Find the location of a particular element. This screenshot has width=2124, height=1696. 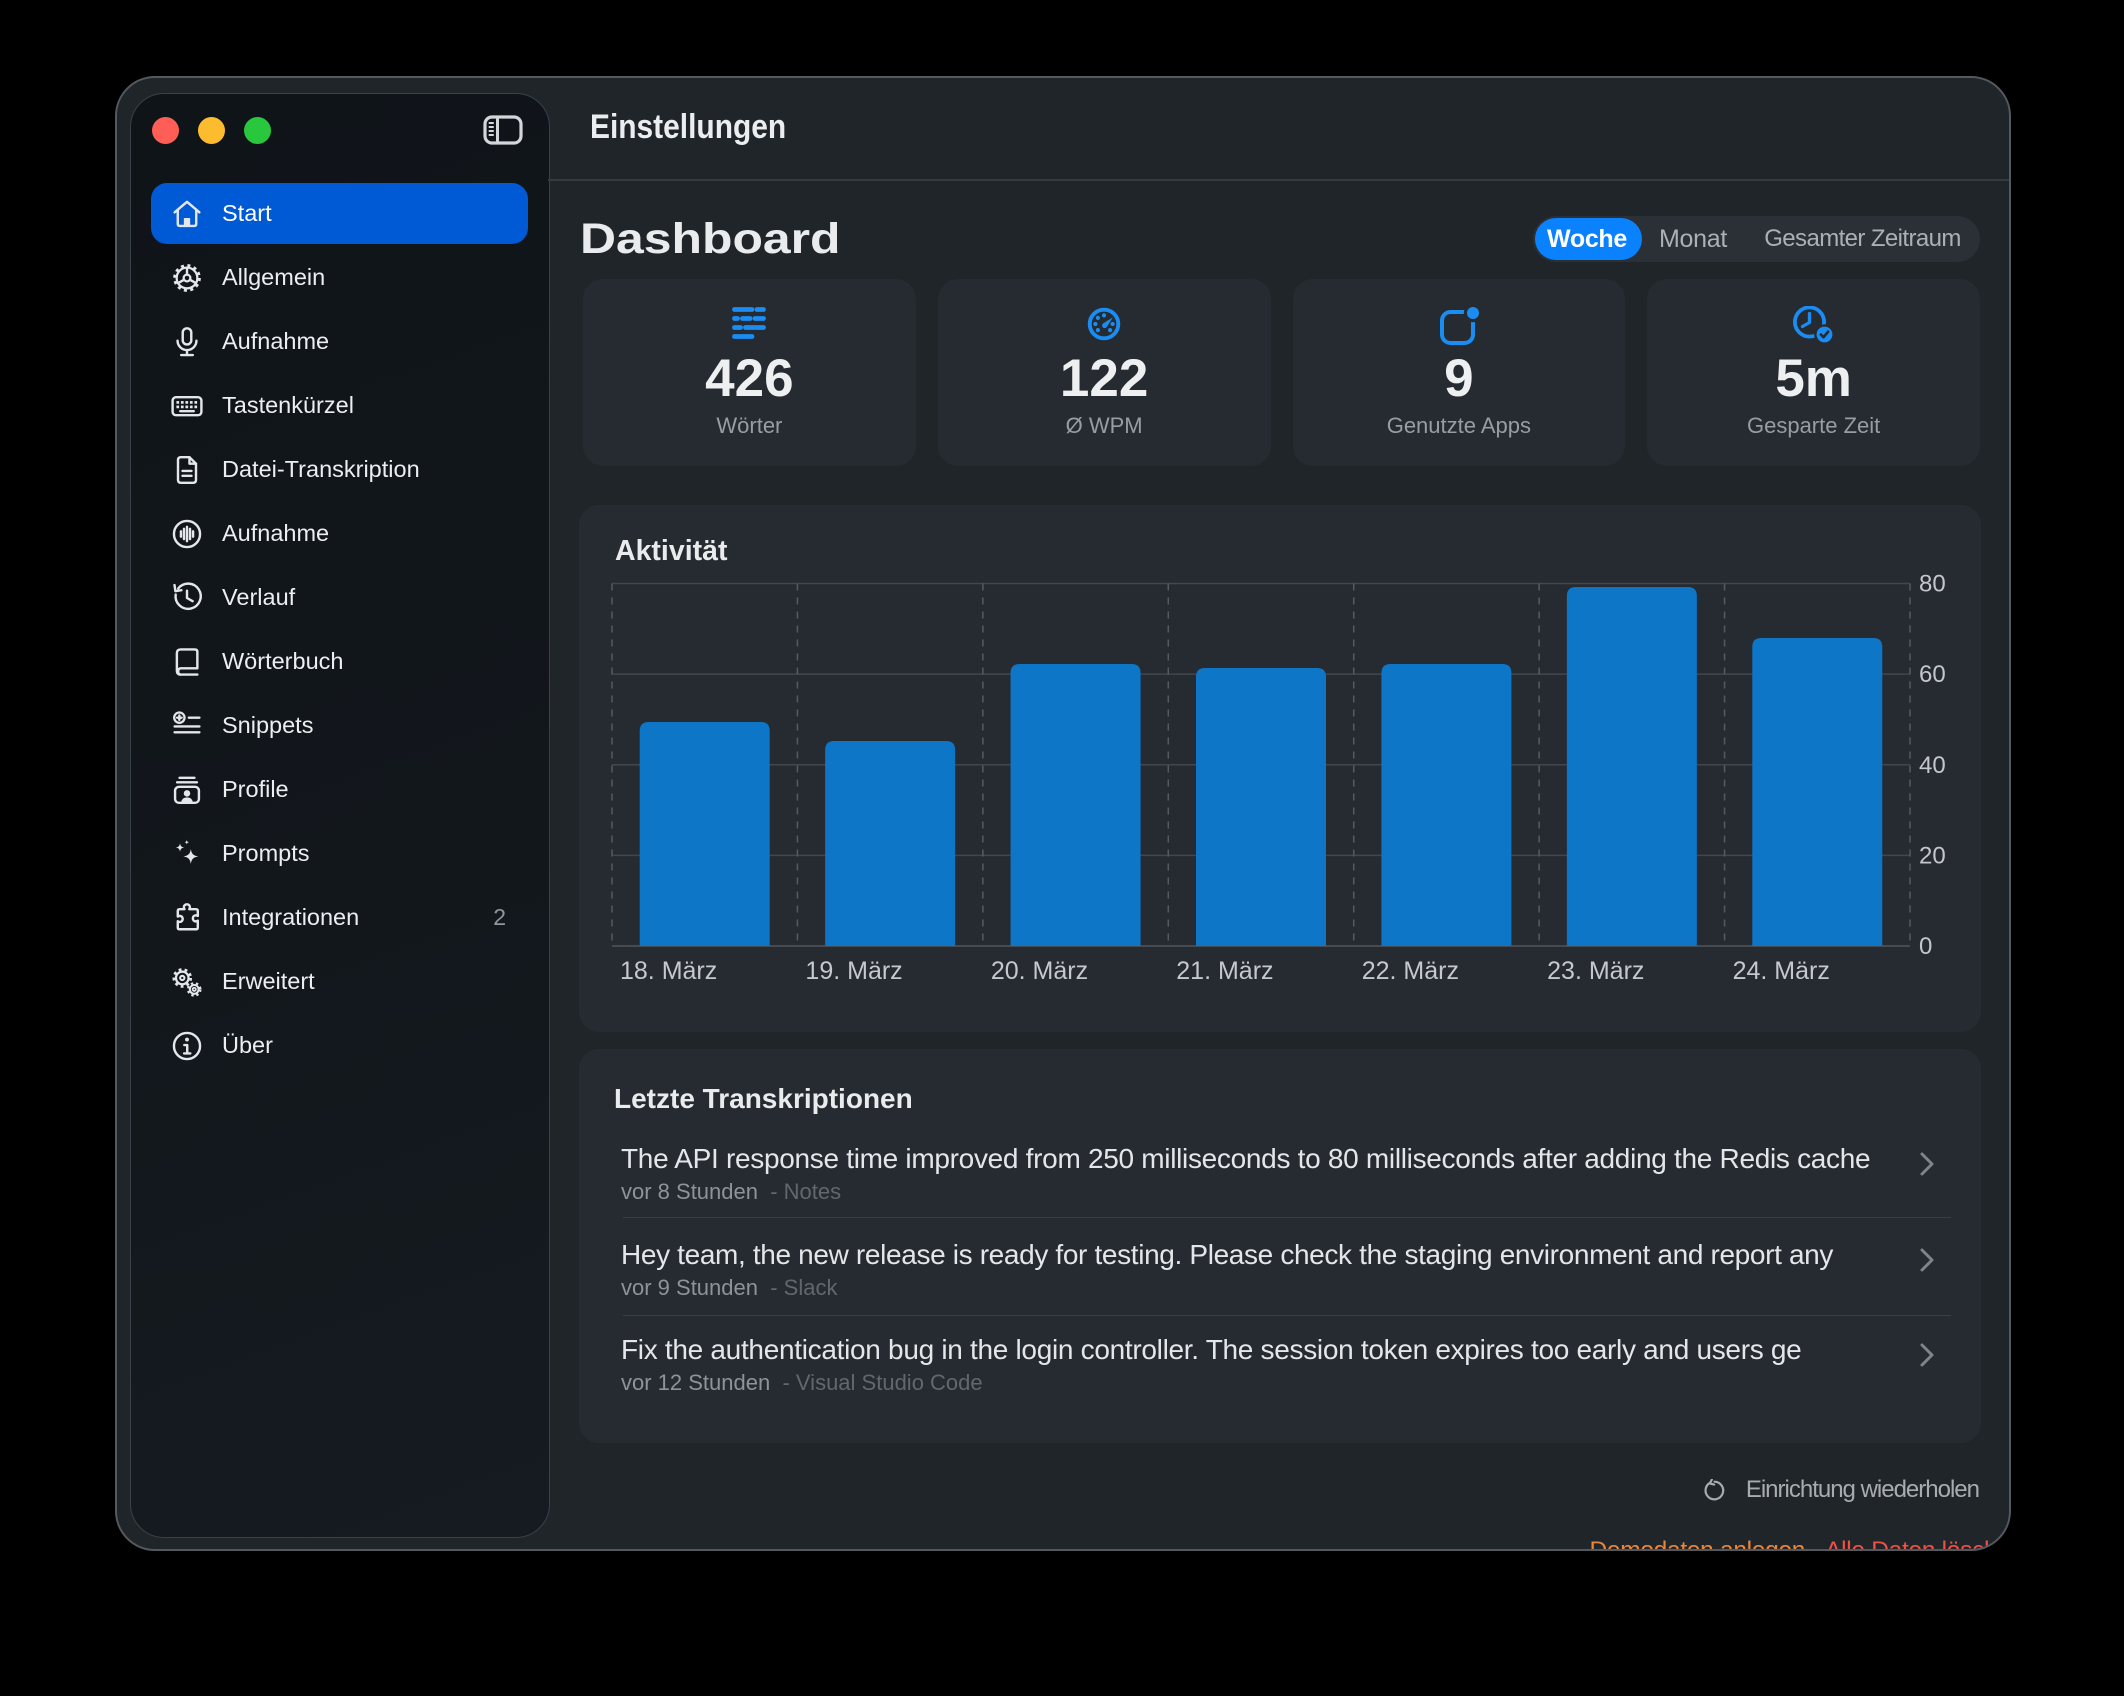

svg-text: 23. März is located at coordinates (1595, 971).